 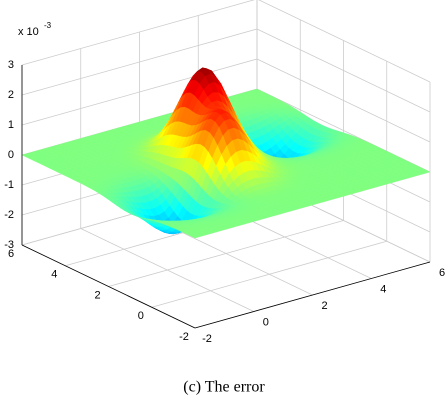 What do you see at coordinates (383, 289) in the screenshot?
I see `x-tick-label: 4` at bounding box center [383, 289].